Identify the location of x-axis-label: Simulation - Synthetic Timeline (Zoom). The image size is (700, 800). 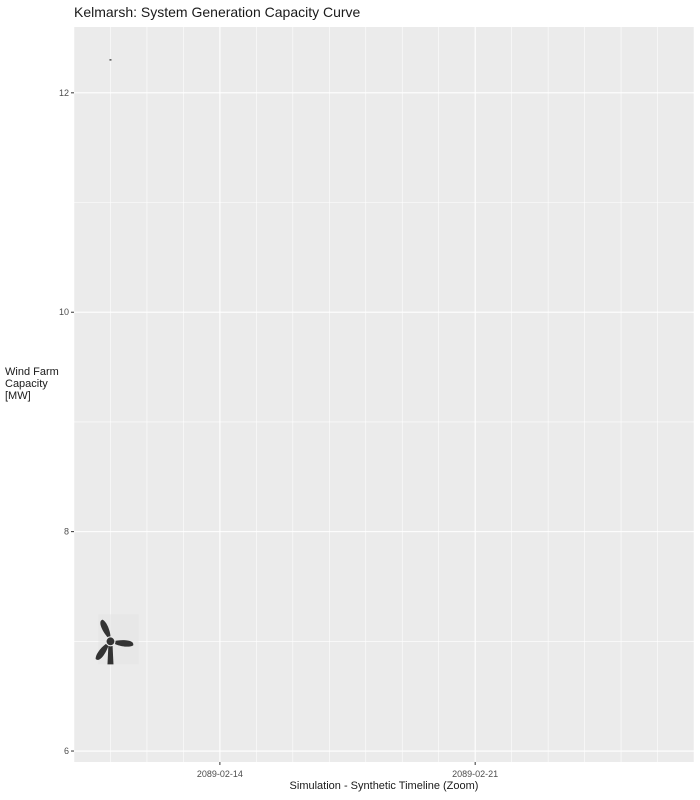
(384, 786).